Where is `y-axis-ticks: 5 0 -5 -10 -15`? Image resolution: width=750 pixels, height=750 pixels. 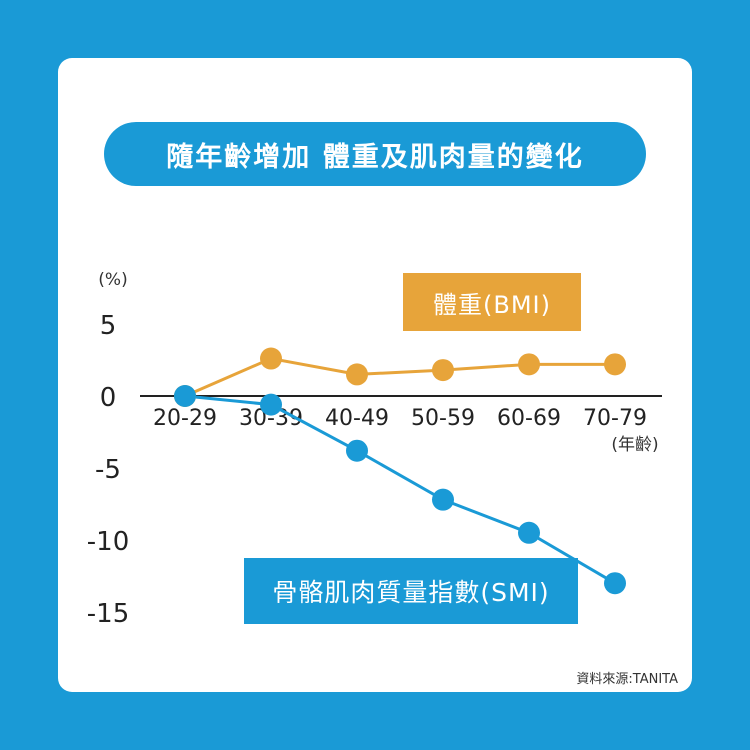
y-axis-ticks: 5 0 -5 -10 -15 is located at coordinates (108, 470).